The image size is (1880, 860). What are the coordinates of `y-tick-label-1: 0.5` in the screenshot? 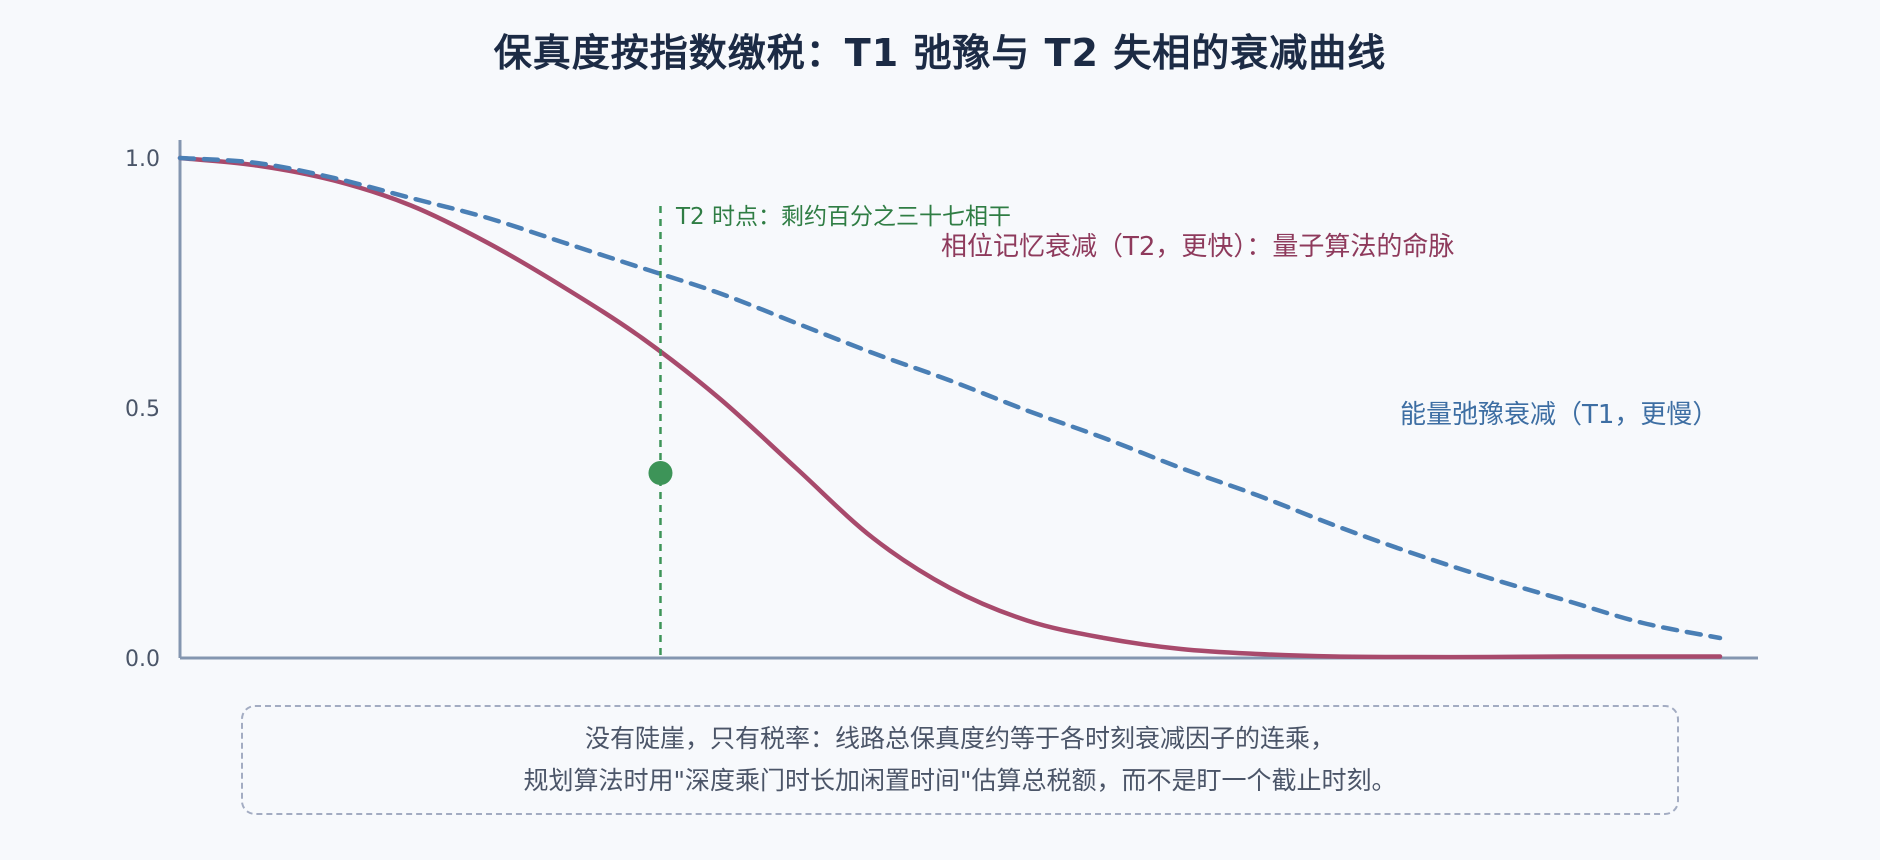 It's located at (142, 409).